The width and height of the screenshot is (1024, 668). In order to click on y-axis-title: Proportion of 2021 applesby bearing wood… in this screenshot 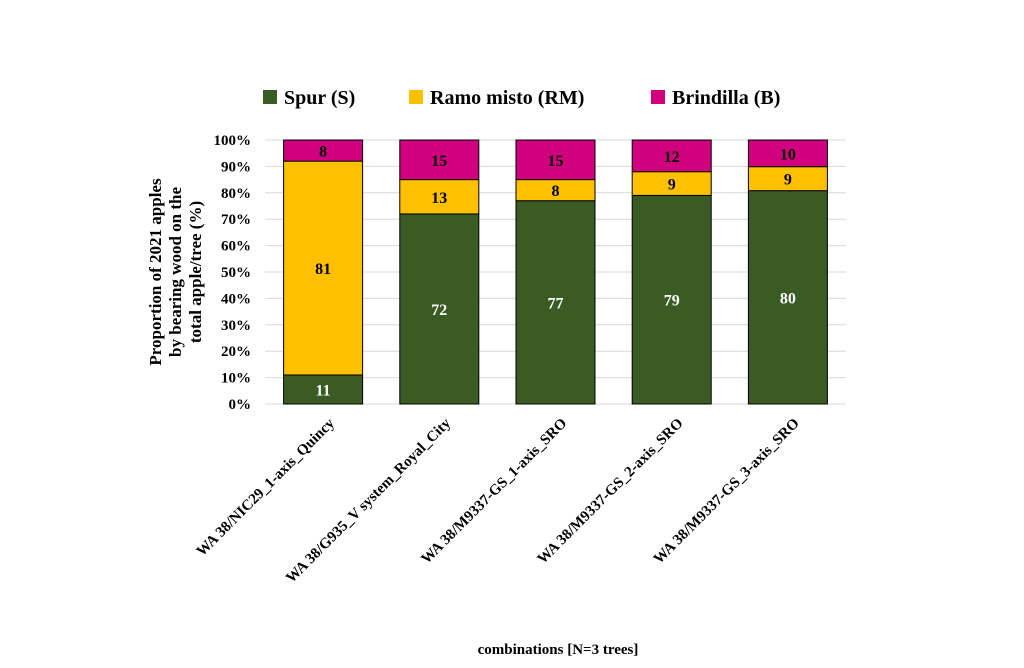, I will do `click(175, 272)`.